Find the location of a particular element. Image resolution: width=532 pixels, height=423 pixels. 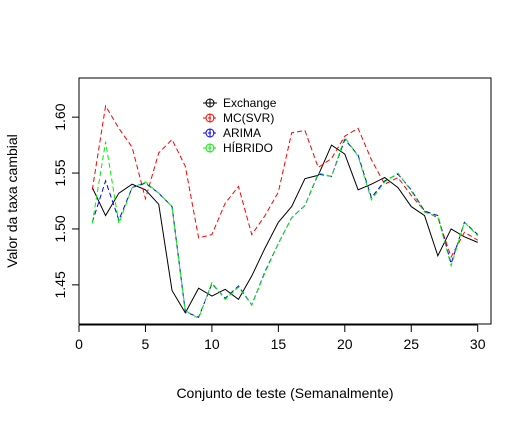

legend-item: MC(SVR) is located at coordinates (238, 118).